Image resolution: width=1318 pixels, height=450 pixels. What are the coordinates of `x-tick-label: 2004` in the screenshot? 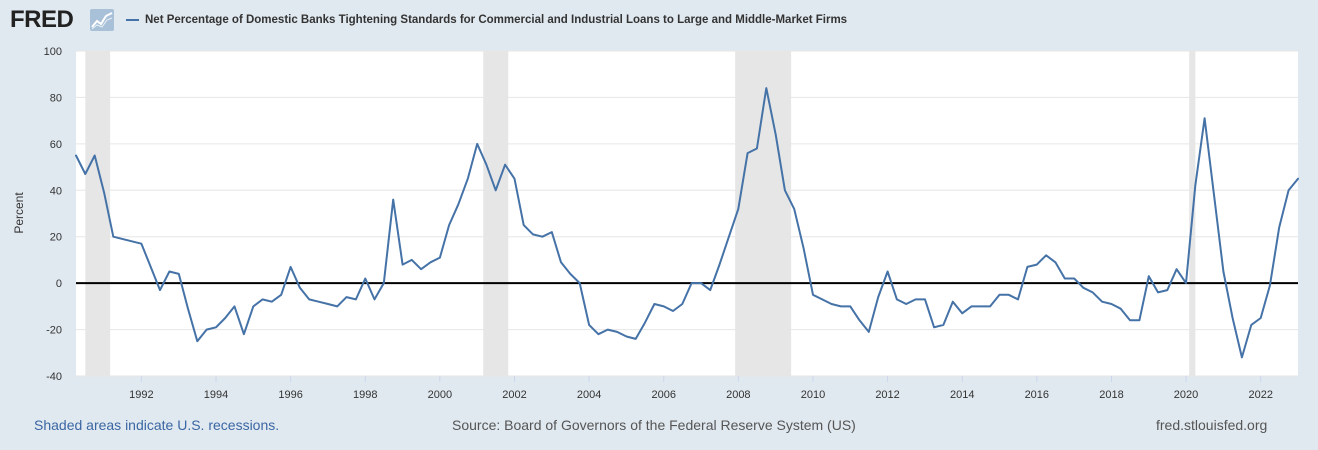 It's located at (589, 395).